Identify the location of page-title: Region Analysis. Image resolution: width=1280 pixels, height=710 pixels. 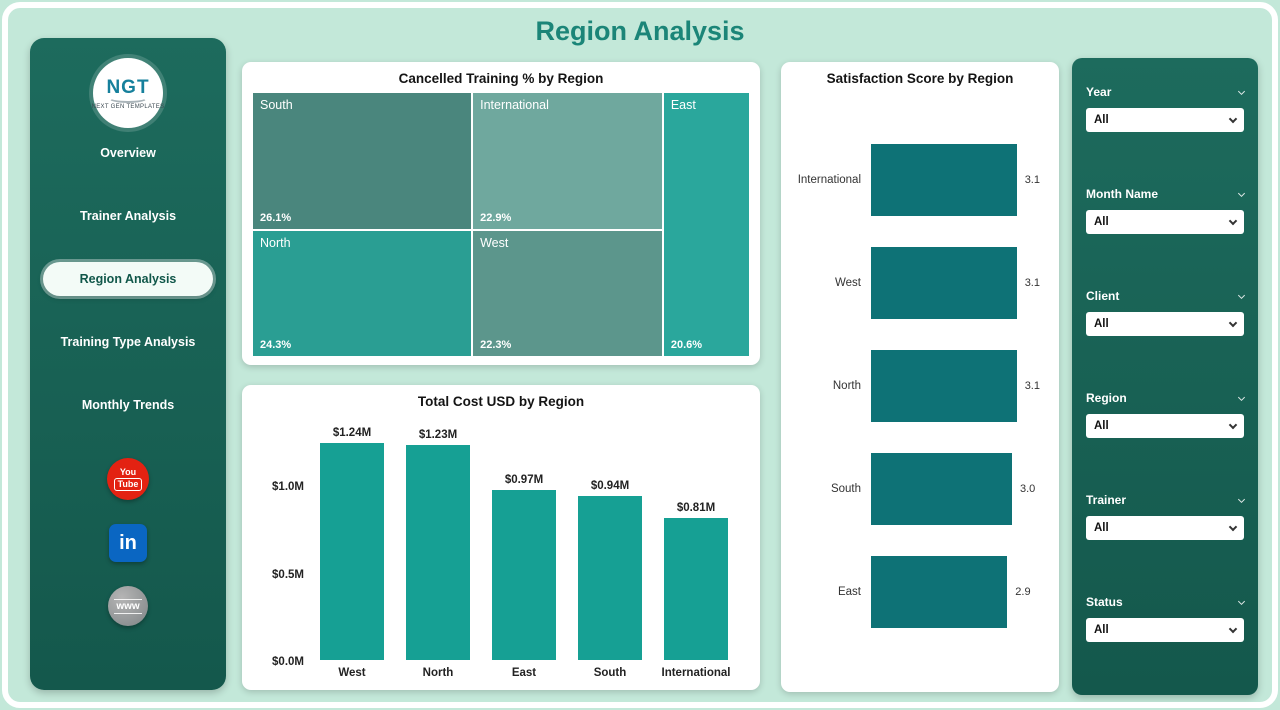
(640, 31).